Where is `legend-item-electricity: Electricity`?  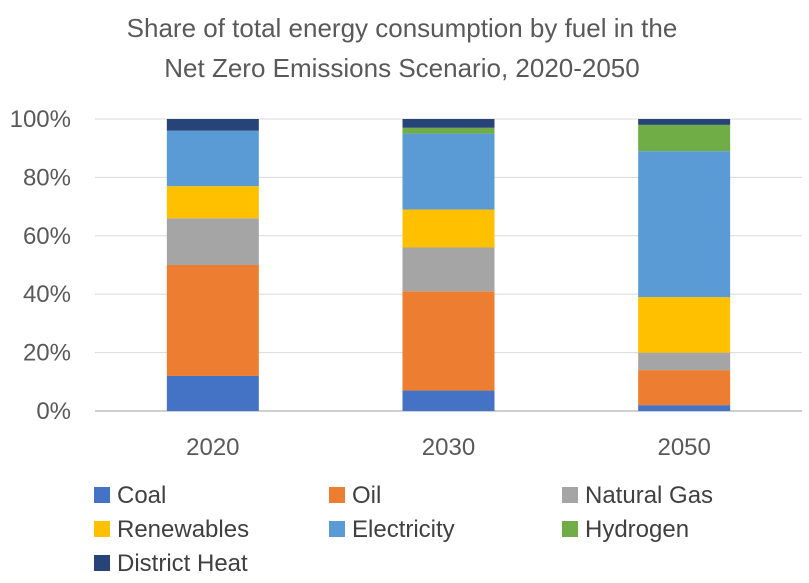
legend-item-electricity: Electricity is located at coordinates (392, 529).